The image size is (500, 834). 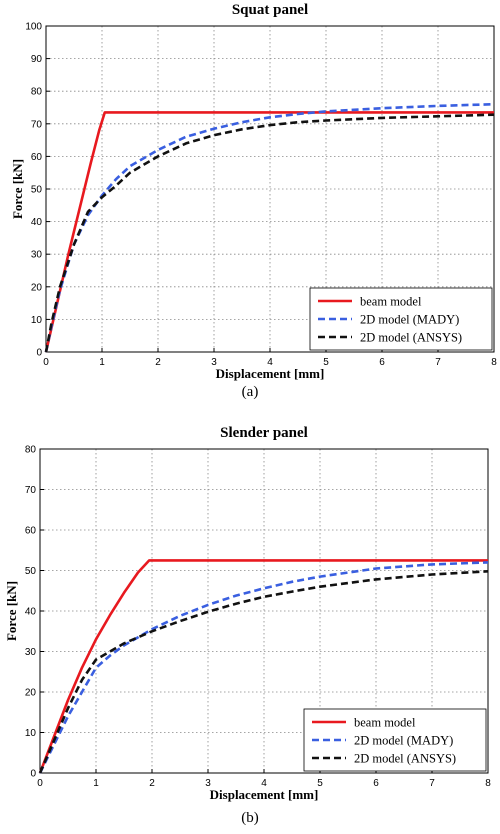 What do you see at coordinates (250, 392) in the screenshot?
I see `figure-caption-a: (a)` at bounding box center [250, 392].